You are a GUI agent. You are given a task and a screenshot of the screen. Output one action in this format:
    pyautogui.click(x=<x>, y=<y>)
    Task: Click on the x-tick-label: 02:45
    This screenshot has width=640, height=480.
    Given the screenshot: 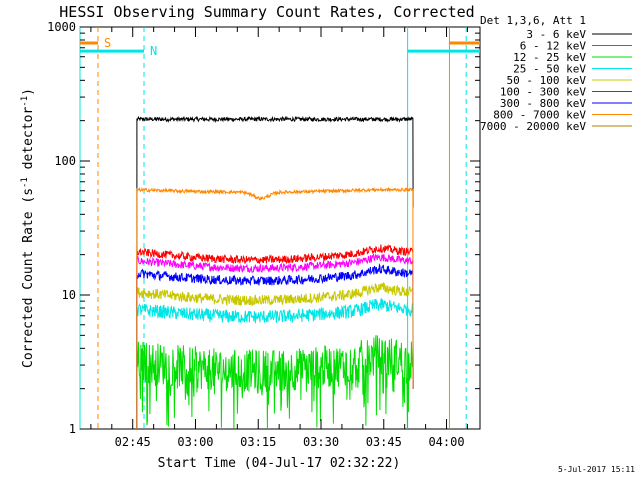 What is the action you would take?
    pyautogui.click(x=133, y=442)
    